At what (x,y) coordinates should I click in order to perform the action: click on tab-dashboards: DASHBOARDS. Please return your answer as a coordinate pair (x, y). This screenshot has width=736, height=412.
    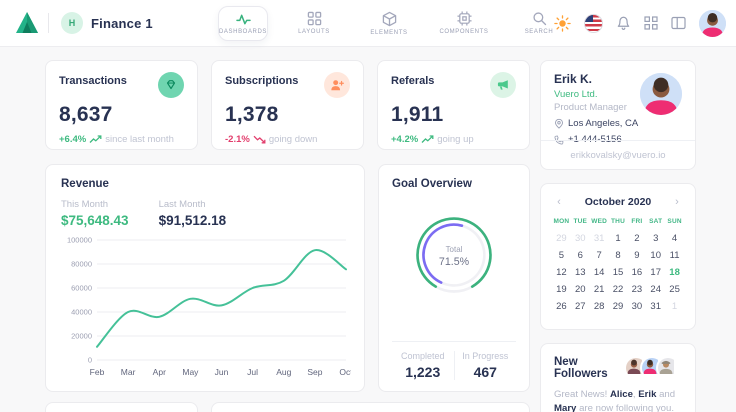
    Looking at the image, I should click on (243, 23).